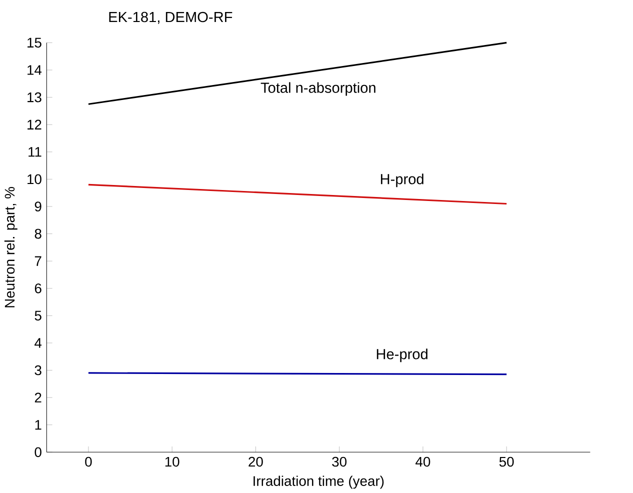 The image size is (633, 493). I want to click on y-tick-label: 15, so click(35, 43).